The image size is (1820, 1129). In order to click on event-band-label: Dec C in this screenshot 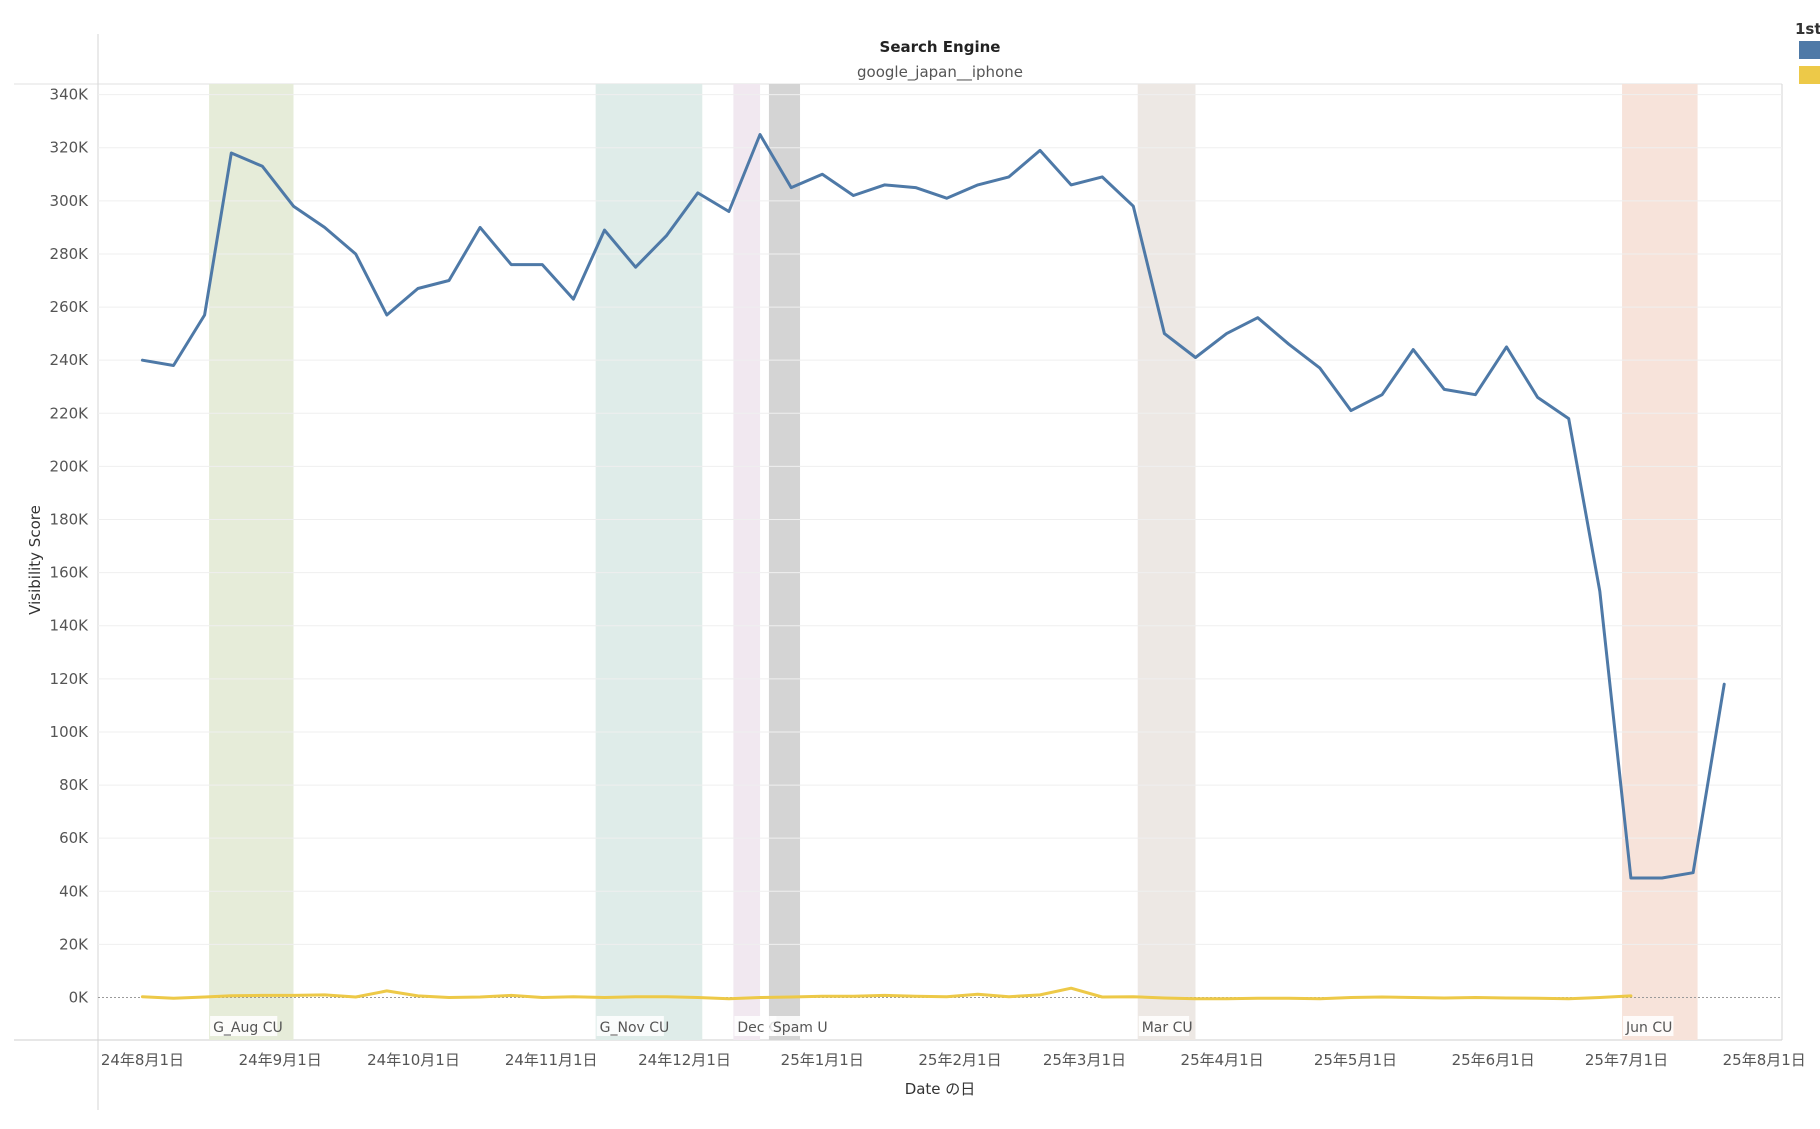, I will do `click(758, 1028)`.